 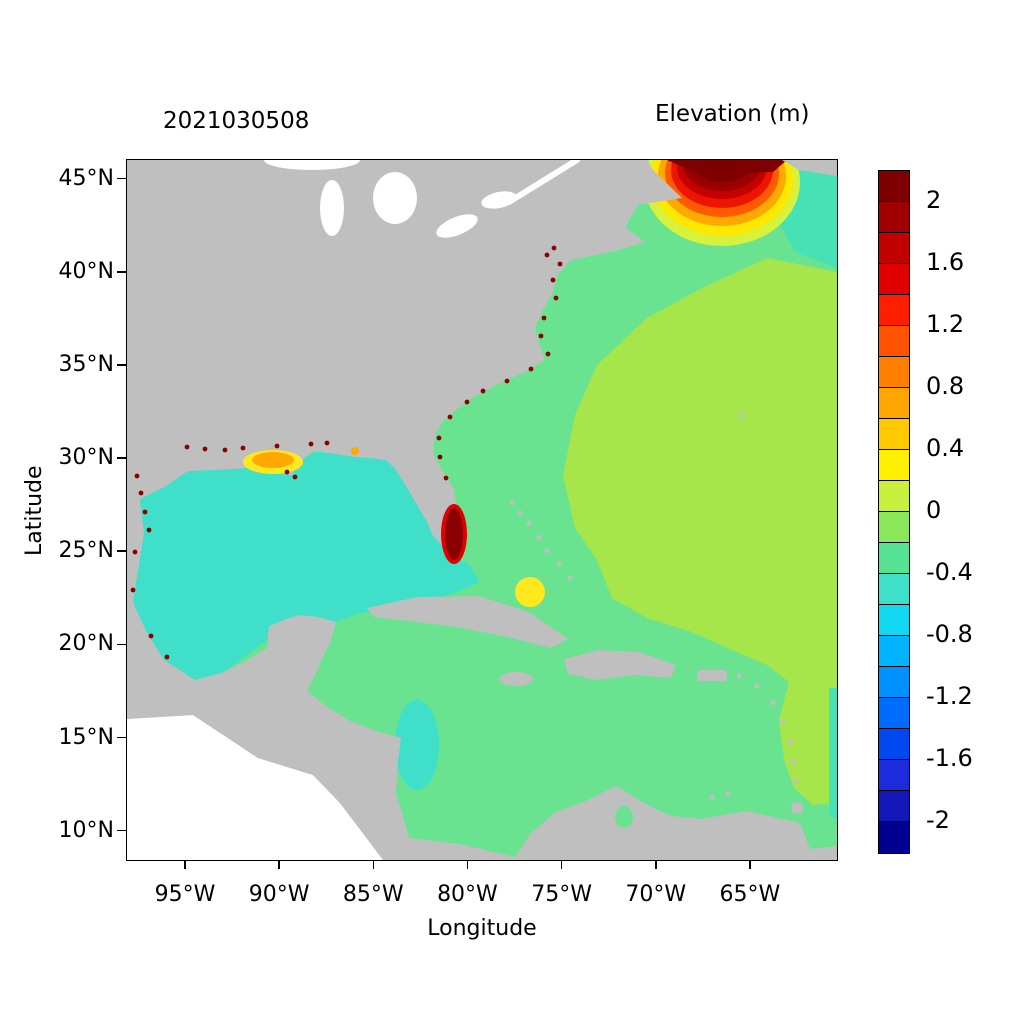 What do you see at coordinates (938, 820) in the screenshot?
I see `colorbar-label: -2` at bounding box center [938, 820].